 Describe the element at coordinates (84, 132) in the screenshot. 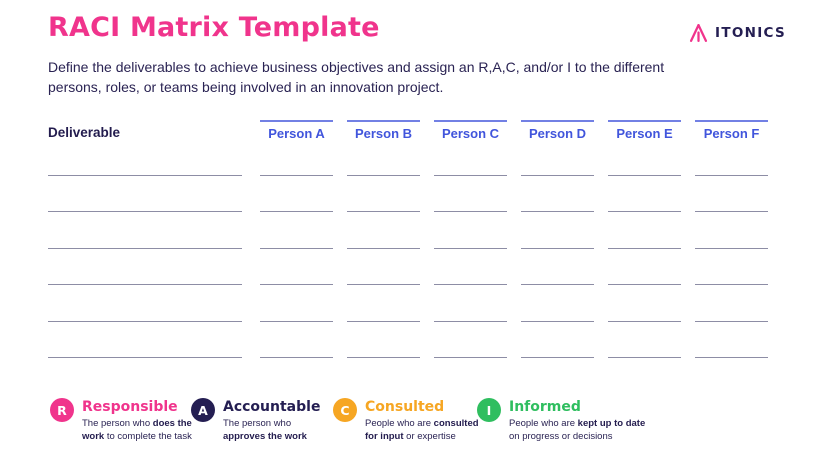

I see `deliverable-column-header: Deliverable` at that location.